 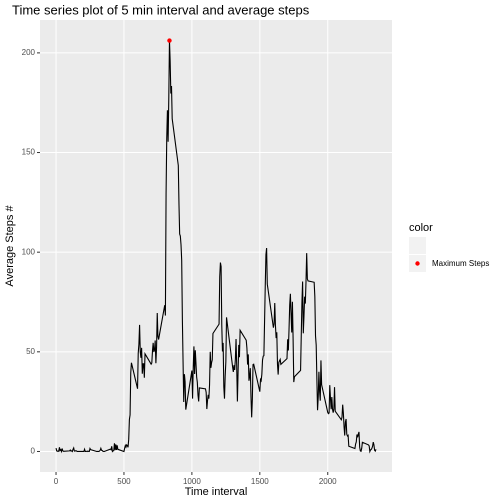 I want to click on y-tick-label: 150, so click(x=29, y=152).